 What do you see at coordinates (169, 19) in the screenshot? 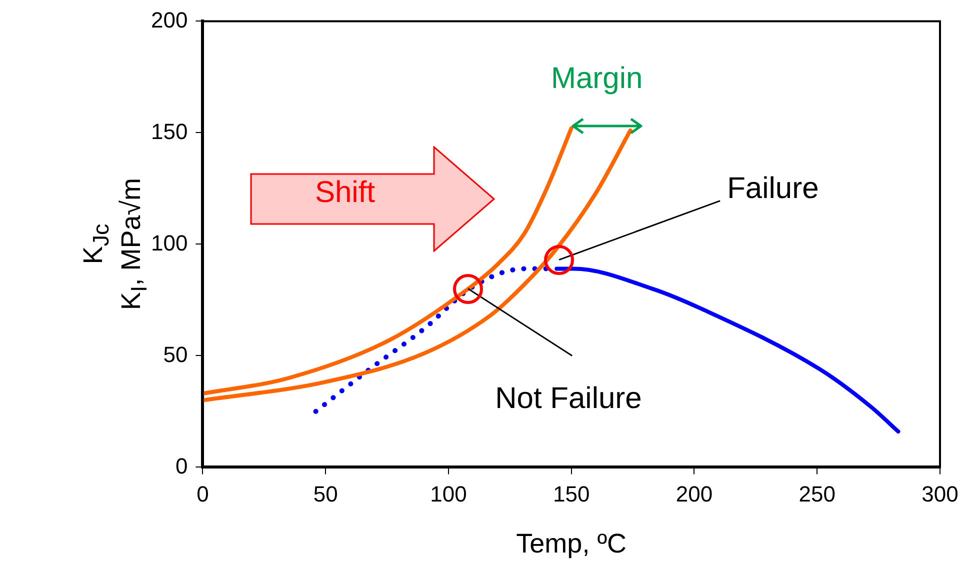
I see `y-tick-label: 200` at bounding box center [169, 19].